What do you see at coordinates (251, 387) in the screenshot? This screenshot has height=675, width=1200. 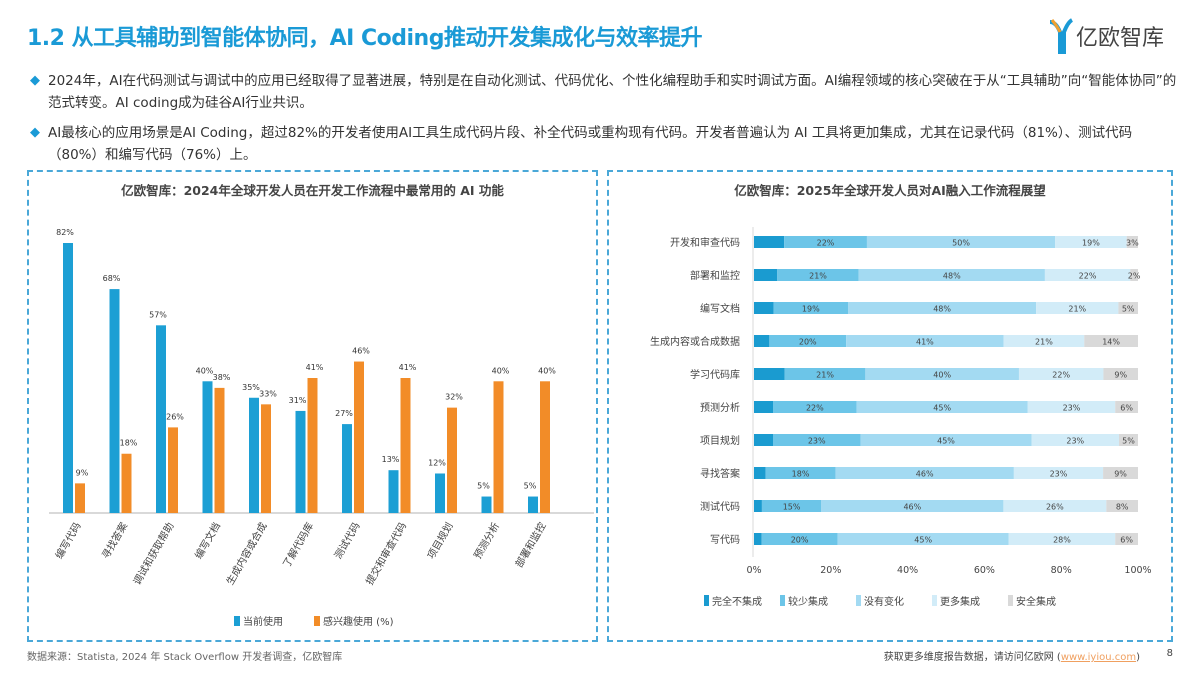 I see `data-label: 35%` at bounding box center [251, 387].